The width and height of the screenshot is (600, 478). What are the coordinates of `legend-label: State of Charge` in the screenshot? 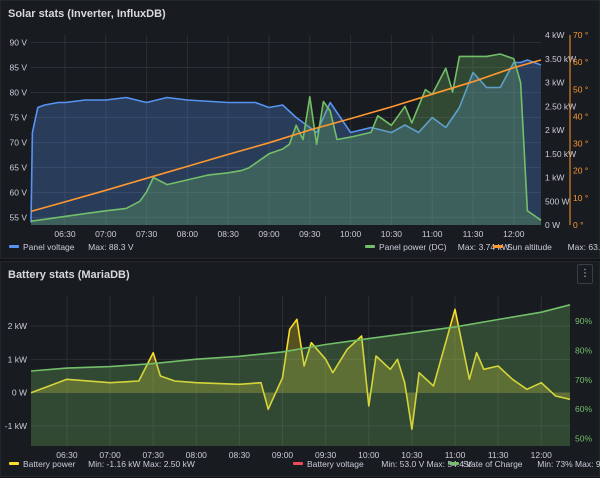 It's located at (493, 464).